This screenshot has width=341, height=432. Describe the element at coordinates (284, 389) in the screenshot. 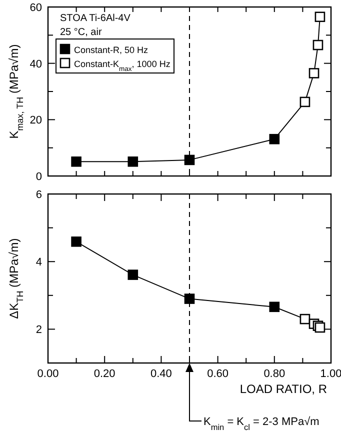

I see `x-axis-title: LOAD RATIO, R` at that location.